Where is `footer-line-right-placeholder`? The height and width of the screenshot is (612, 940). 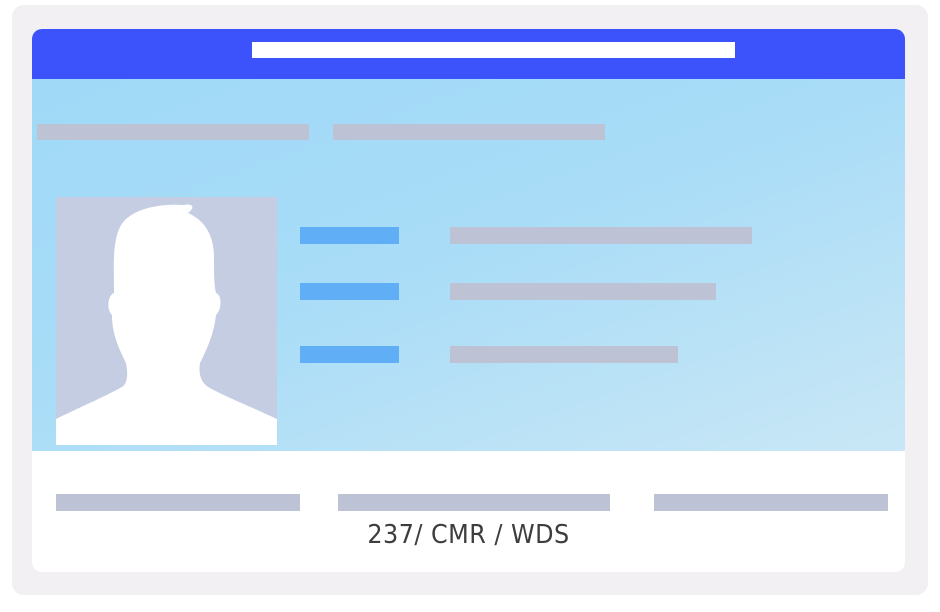 footer-line-right-placeholder is located at coordinates (771, 502).